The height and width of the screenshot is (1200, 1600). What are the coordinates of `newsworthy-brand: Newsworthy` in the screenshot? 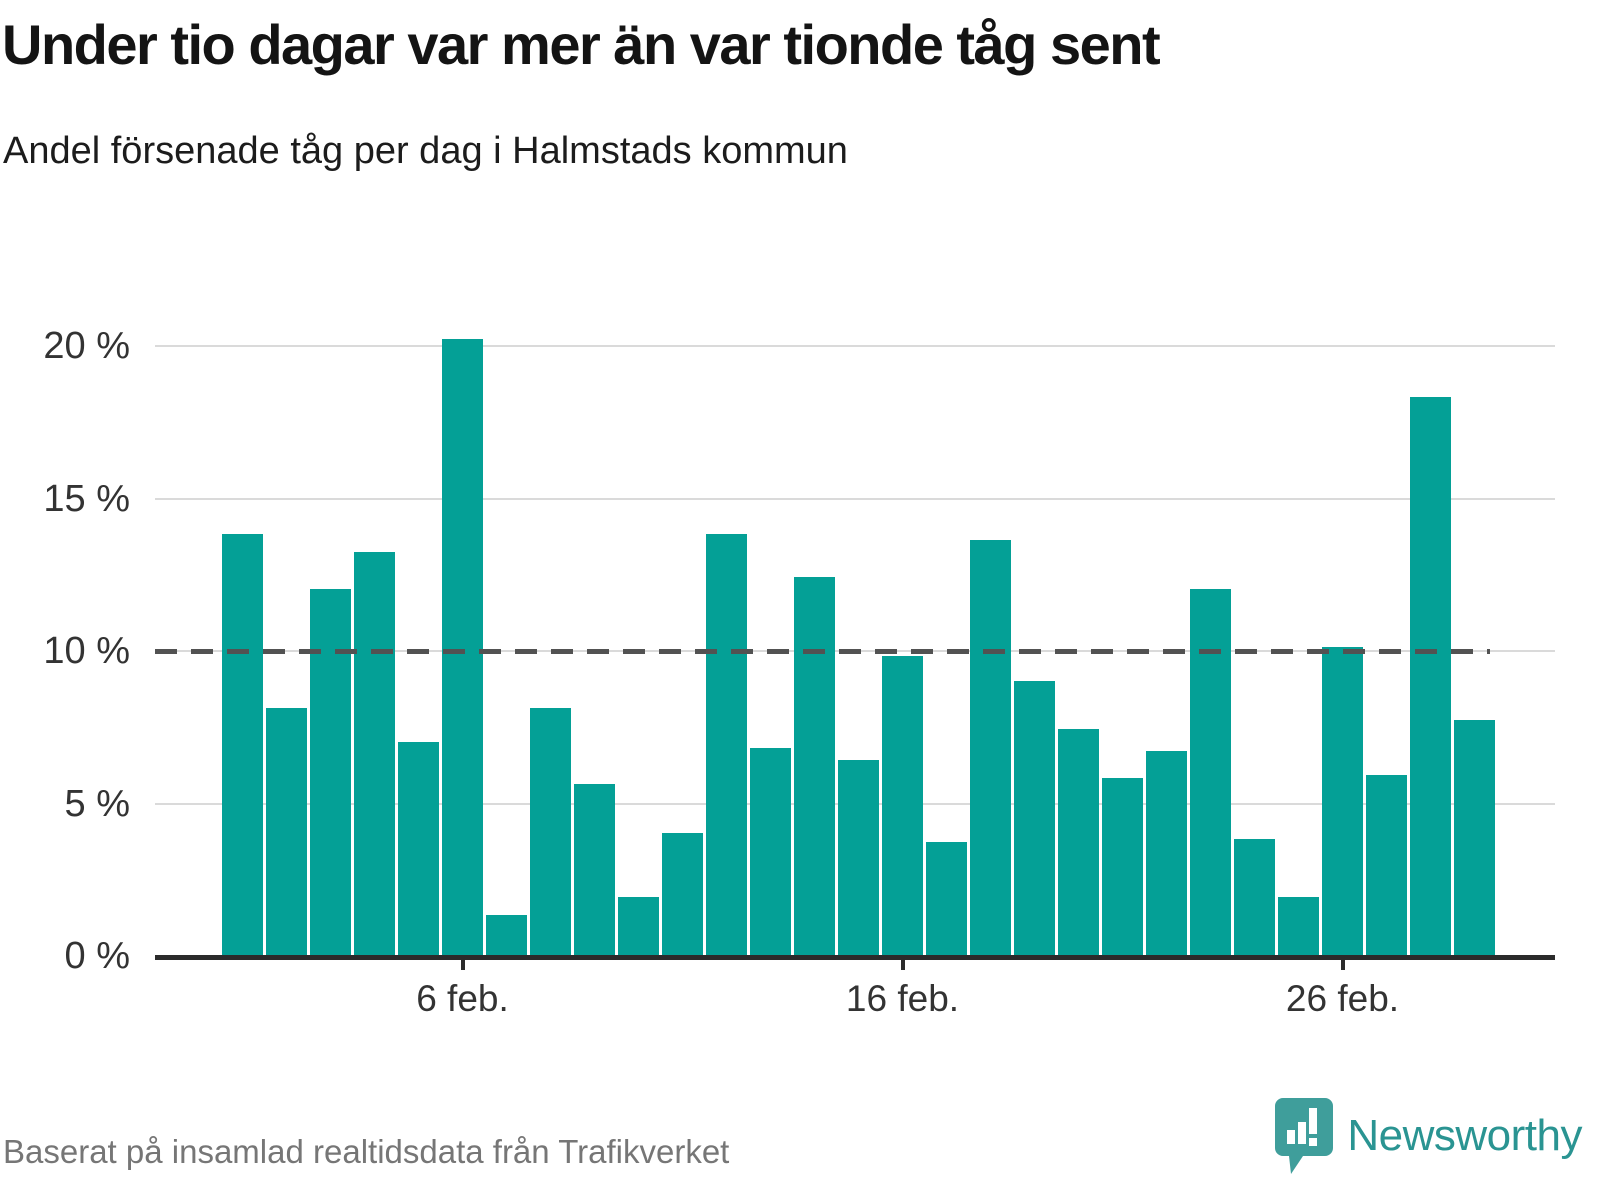 It's located at (1427, 1136).